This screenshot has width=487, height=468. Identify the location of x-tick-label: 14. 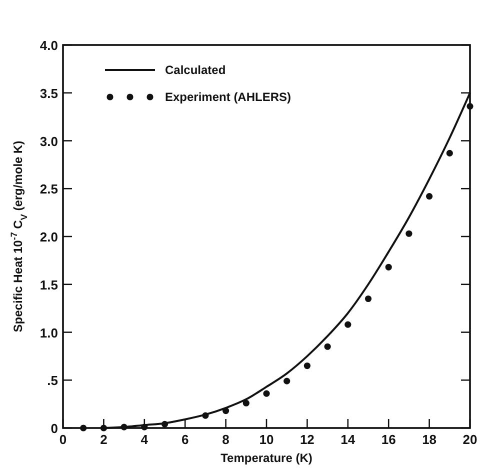
(348, 439).